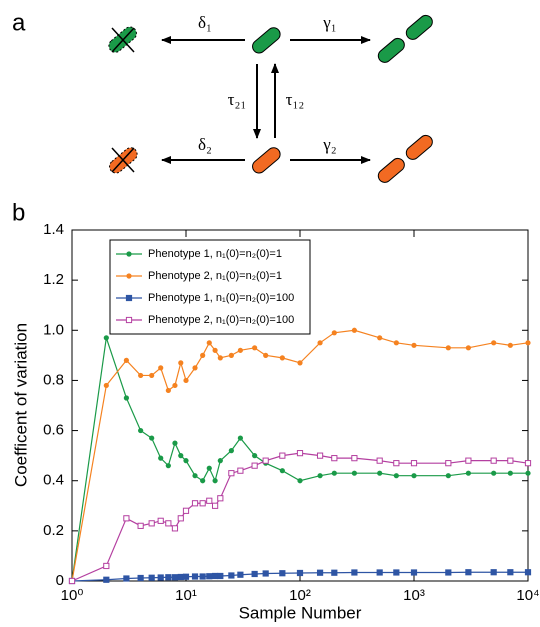  I want to click on y-tick-label: 0.4, so click(53, 480).